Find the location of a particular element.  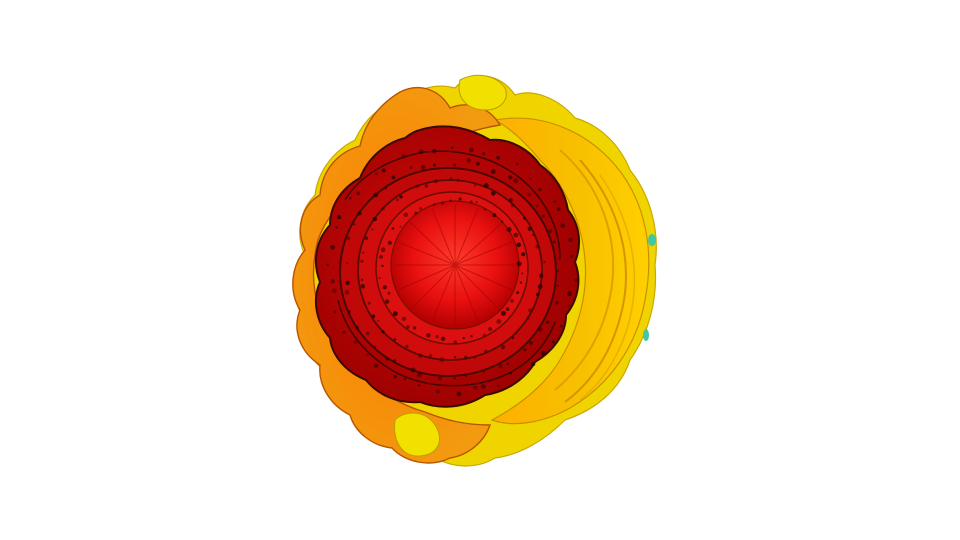

teal-accent-dot is located at coordinates (652, 240).